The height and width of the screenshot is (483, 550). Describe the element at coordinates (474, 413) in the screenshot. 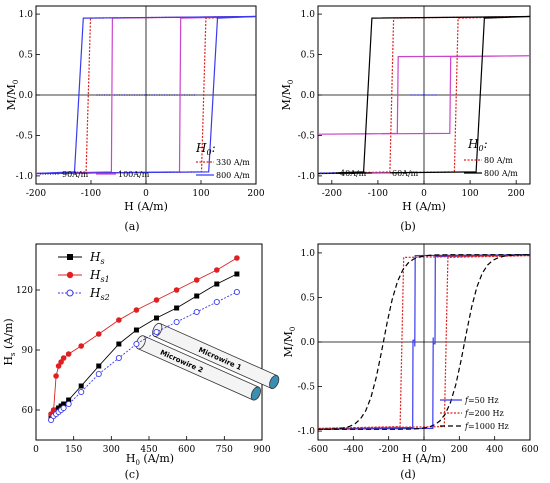

I see `panel-d-legend: f=50 Hz f=200 Hz f=1000 Hz` at that location.